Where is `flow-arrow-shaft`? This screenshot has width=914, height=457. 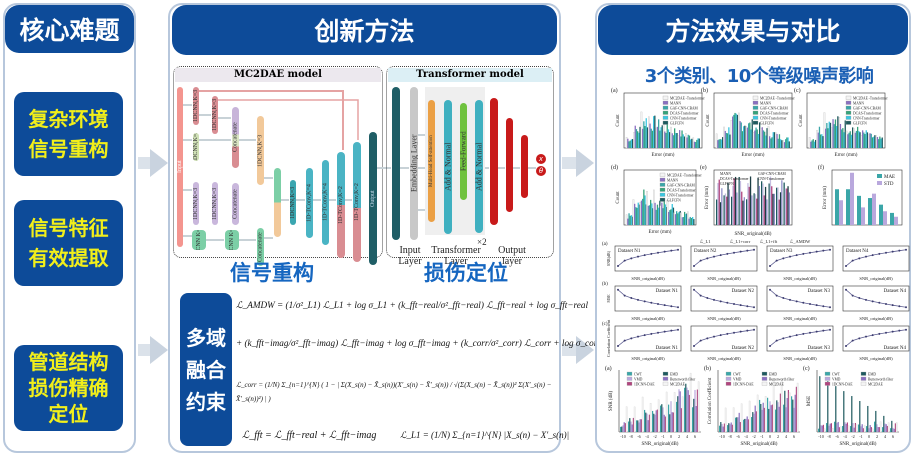
flow-arrow-shaft is located at coordinates (569, 350).